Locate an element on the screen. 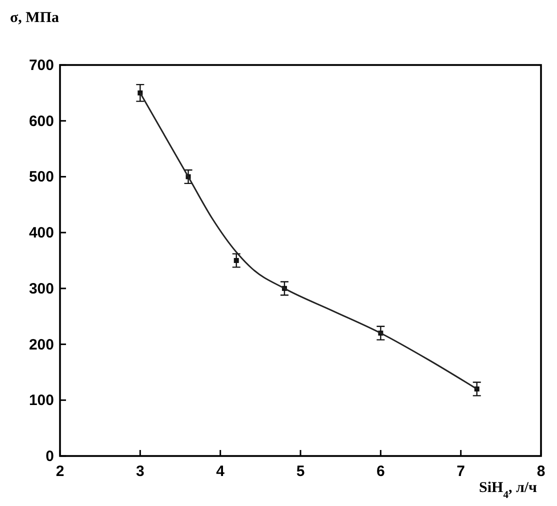  y-axis-title: σ, МПа is located at coordinates (35, 18).